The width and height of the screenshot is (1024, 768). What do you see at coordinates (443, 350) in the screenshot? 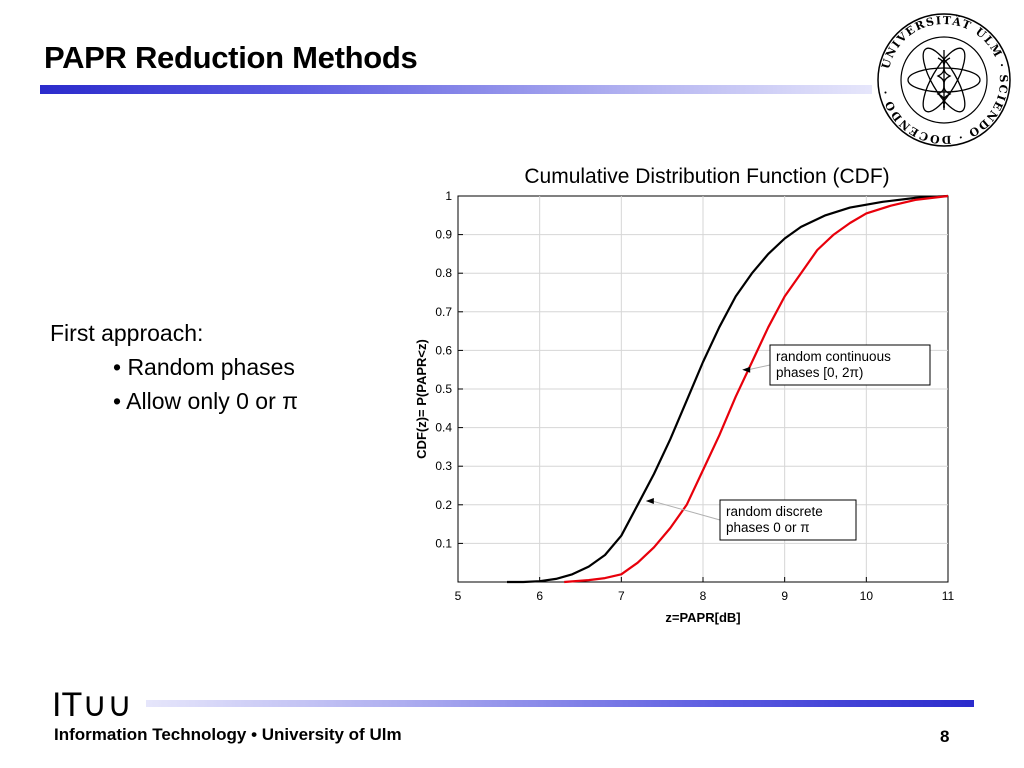
I see `y-tick-label: 0.6` at bounding box center [443, 350].